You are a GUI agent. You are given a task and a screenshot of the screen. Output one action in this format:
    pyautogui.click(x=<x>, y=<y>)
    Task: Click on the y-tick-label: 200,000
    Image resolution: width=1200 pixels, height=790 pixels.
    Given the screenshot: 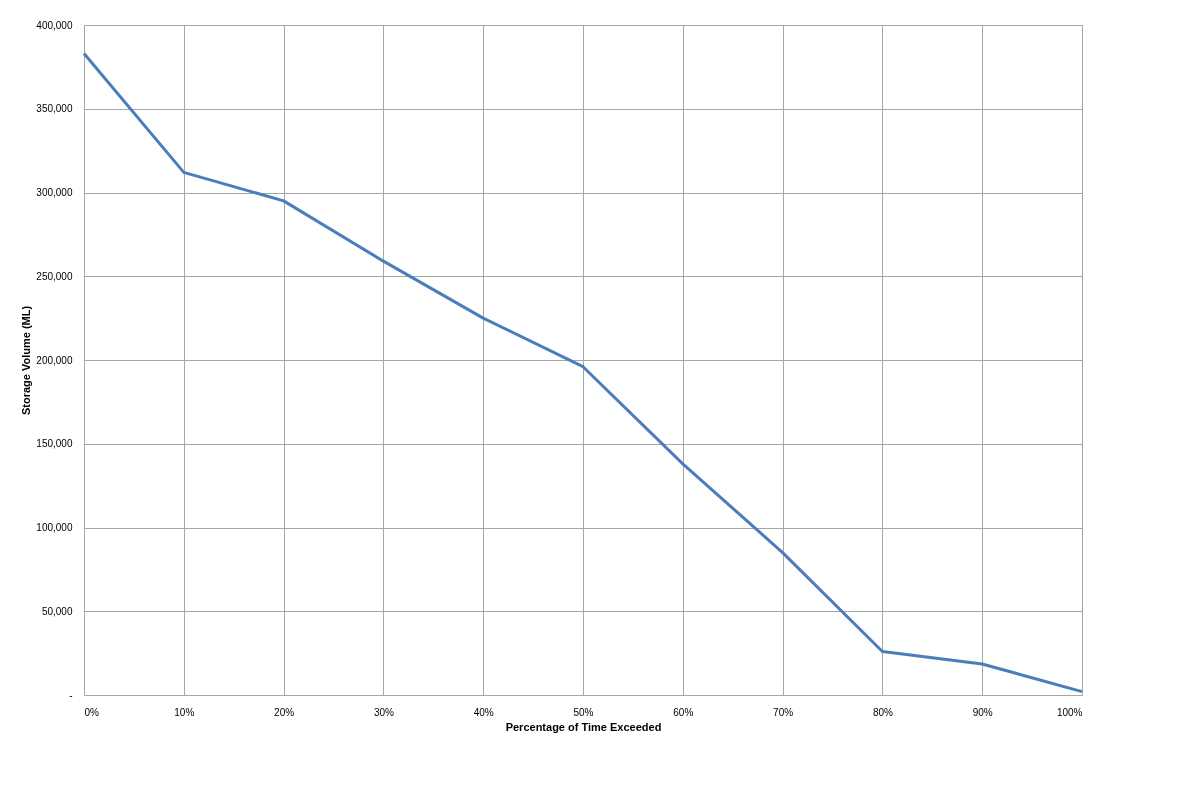 What is the action you would take?
    pyautogui.click(x=54, y=360)
    